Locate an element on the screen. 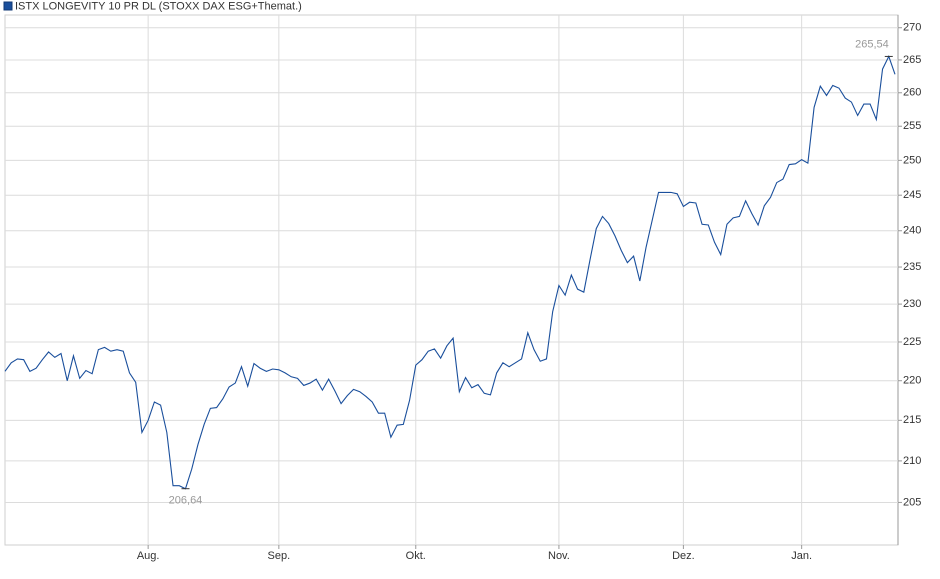 This screenshot has width=940, height=579. y-tick-label: 215 is located at coordinates (912, 420).